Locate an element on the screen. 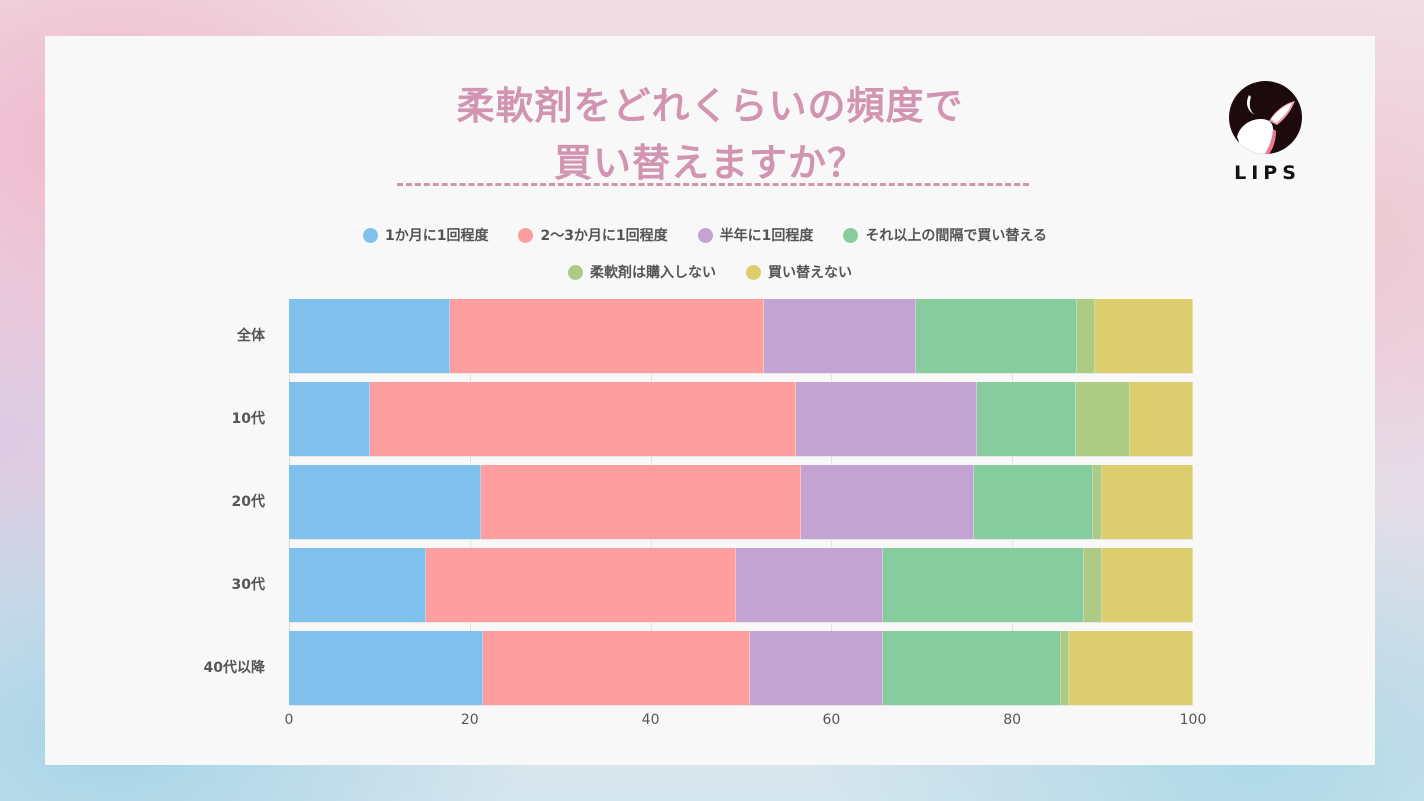 This screenshot has width=1424, height=801. category-label: 10代 is located at coordinates (248, 419).